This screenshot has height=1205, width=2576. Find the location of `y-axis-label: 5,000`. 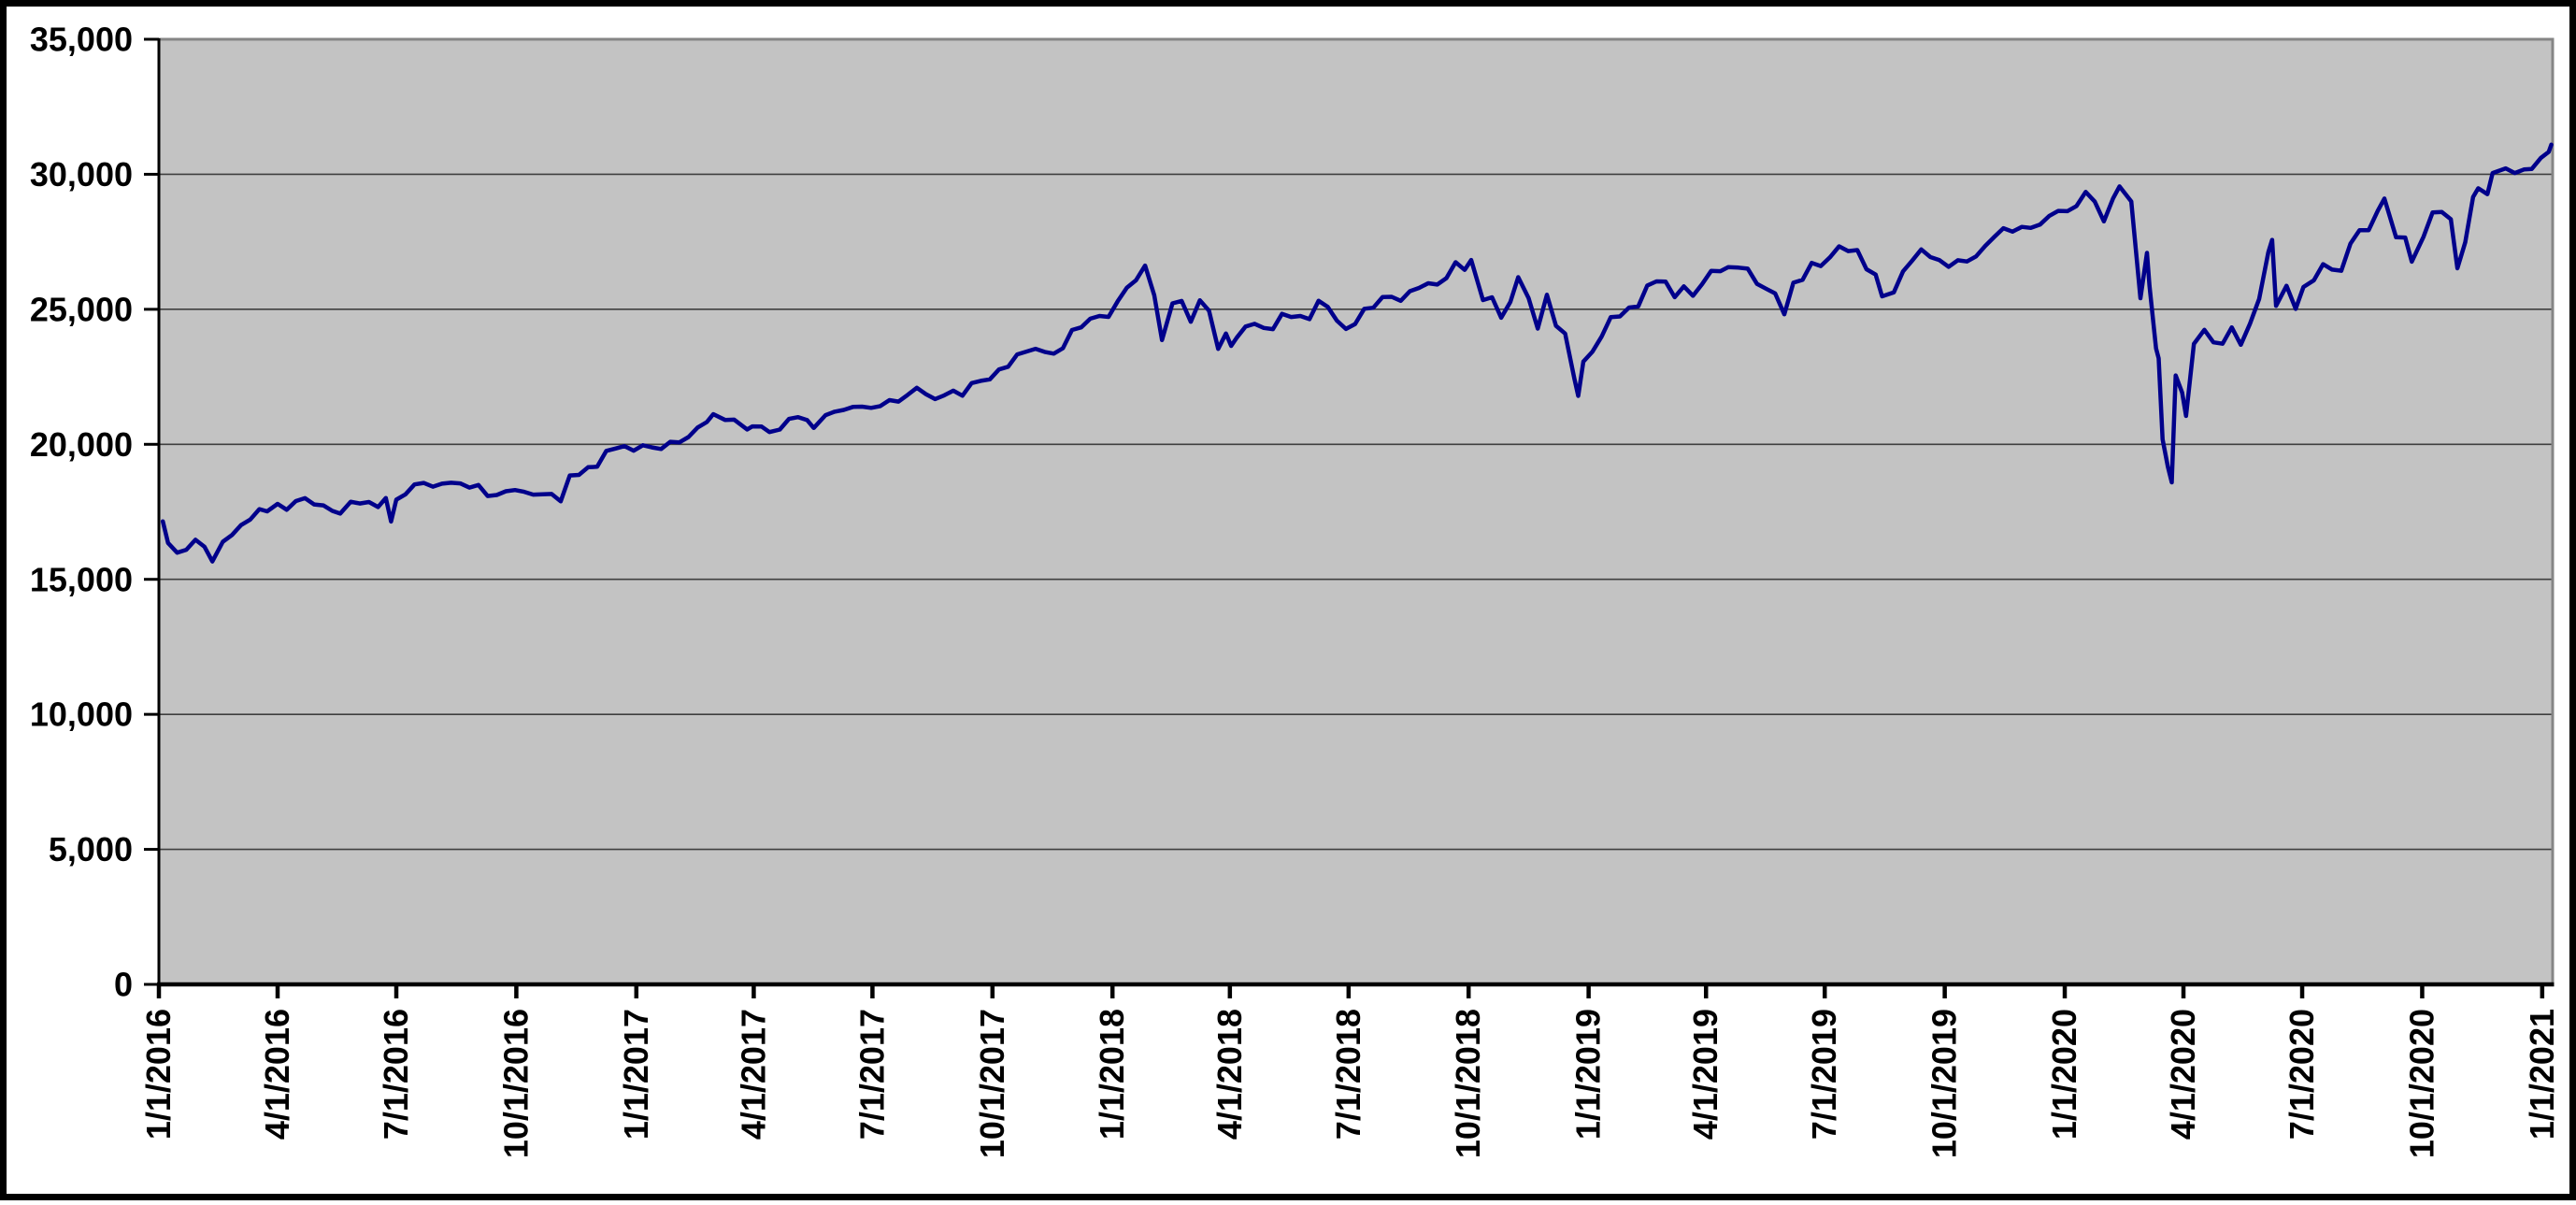

y-axis-label: 5,000 is located at coordinates (91, 849).